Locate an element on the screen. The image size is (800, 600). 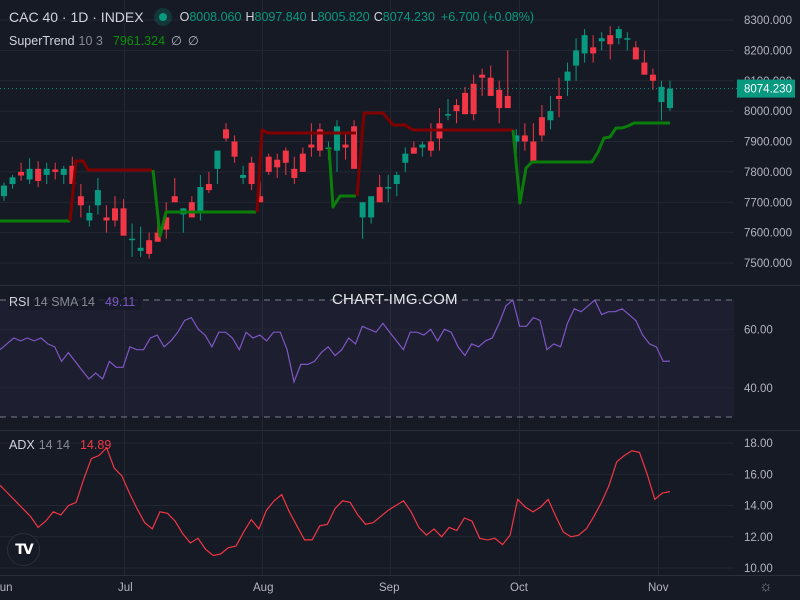
tradingview-logo-icon: TV is located at coordinates (23, 549).